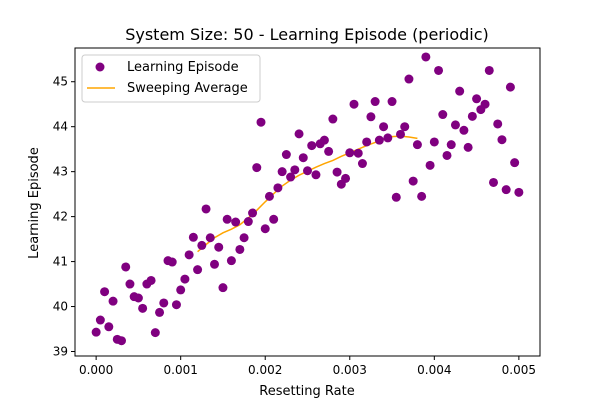  Describe the element at coordinates (265, 370) in the screenshot. I see `x-tick-label: 0.002` at that location.